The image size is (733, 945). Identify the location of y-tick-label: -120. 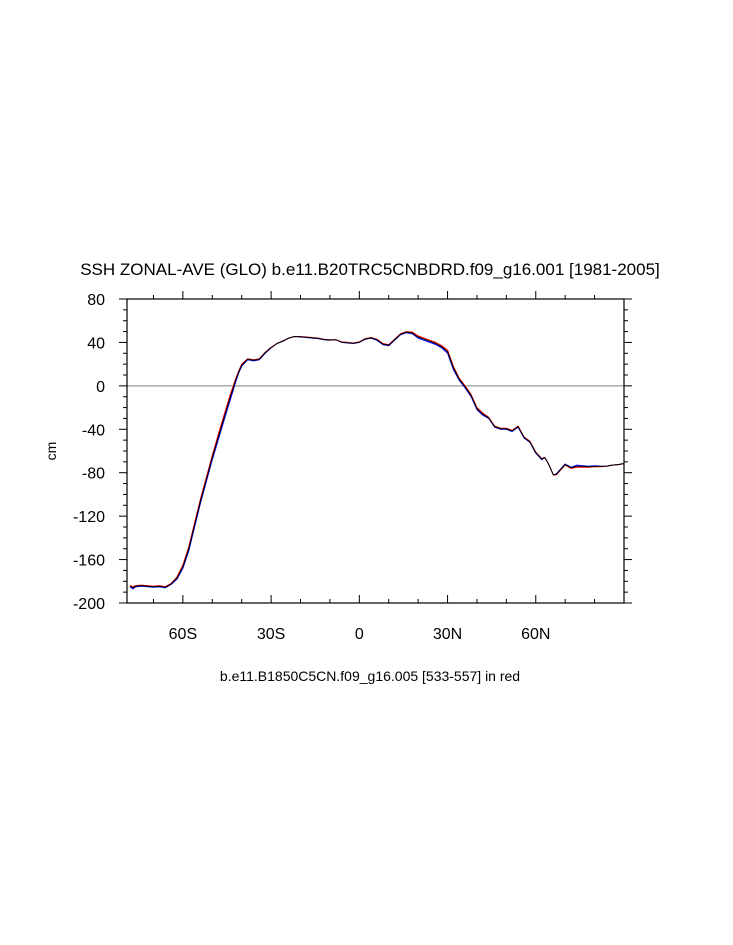
(89, 517).